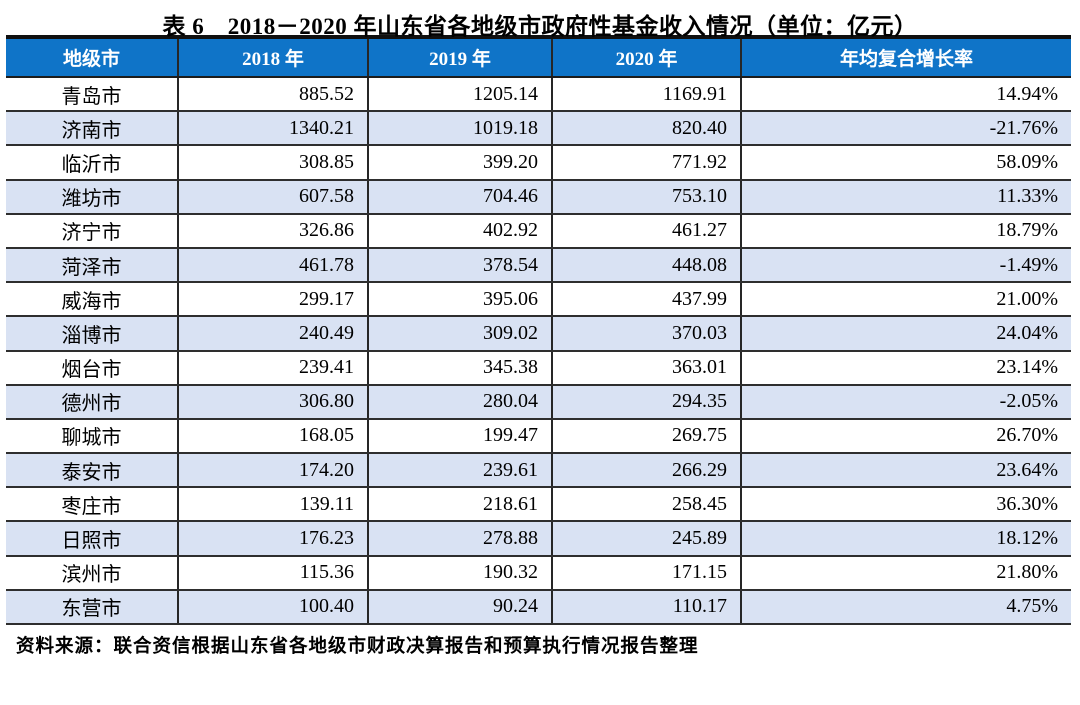  I want to click on cell-cagr: 18.12%, so click(905, 539).